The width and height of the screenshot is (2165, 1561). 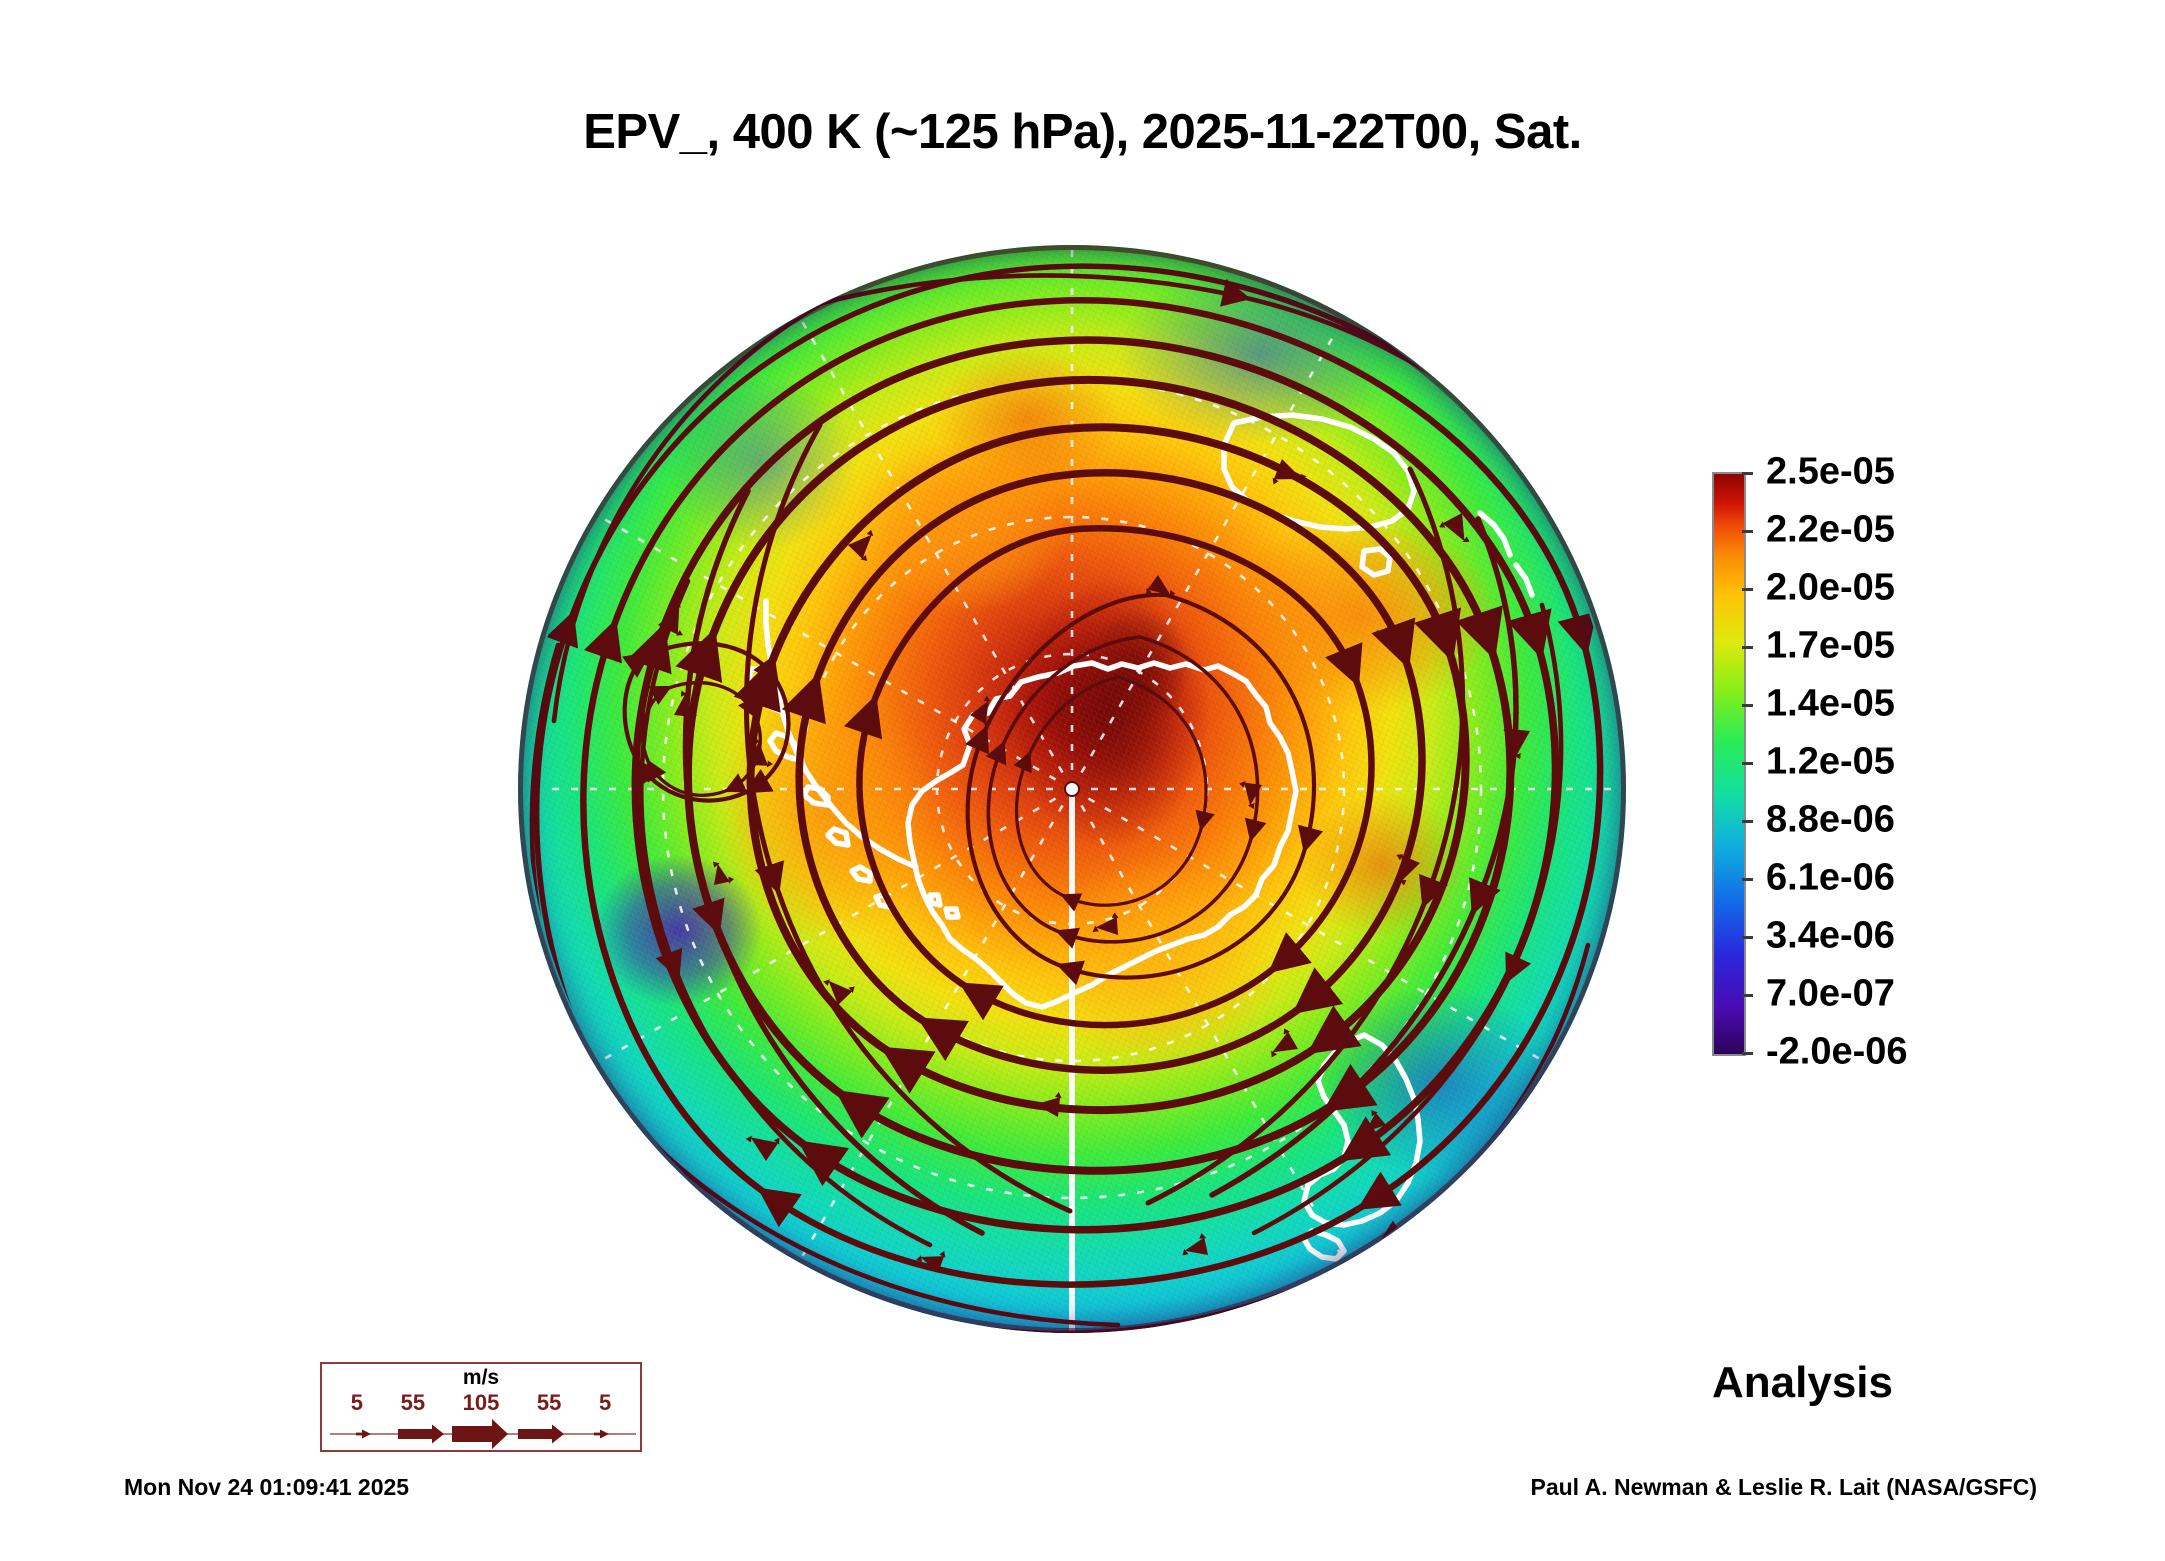 What do you see at coordinates (1802, 1382) in the screenshot?
I see `analysis-label: Analysis` at bounding box center [1802, 1382].